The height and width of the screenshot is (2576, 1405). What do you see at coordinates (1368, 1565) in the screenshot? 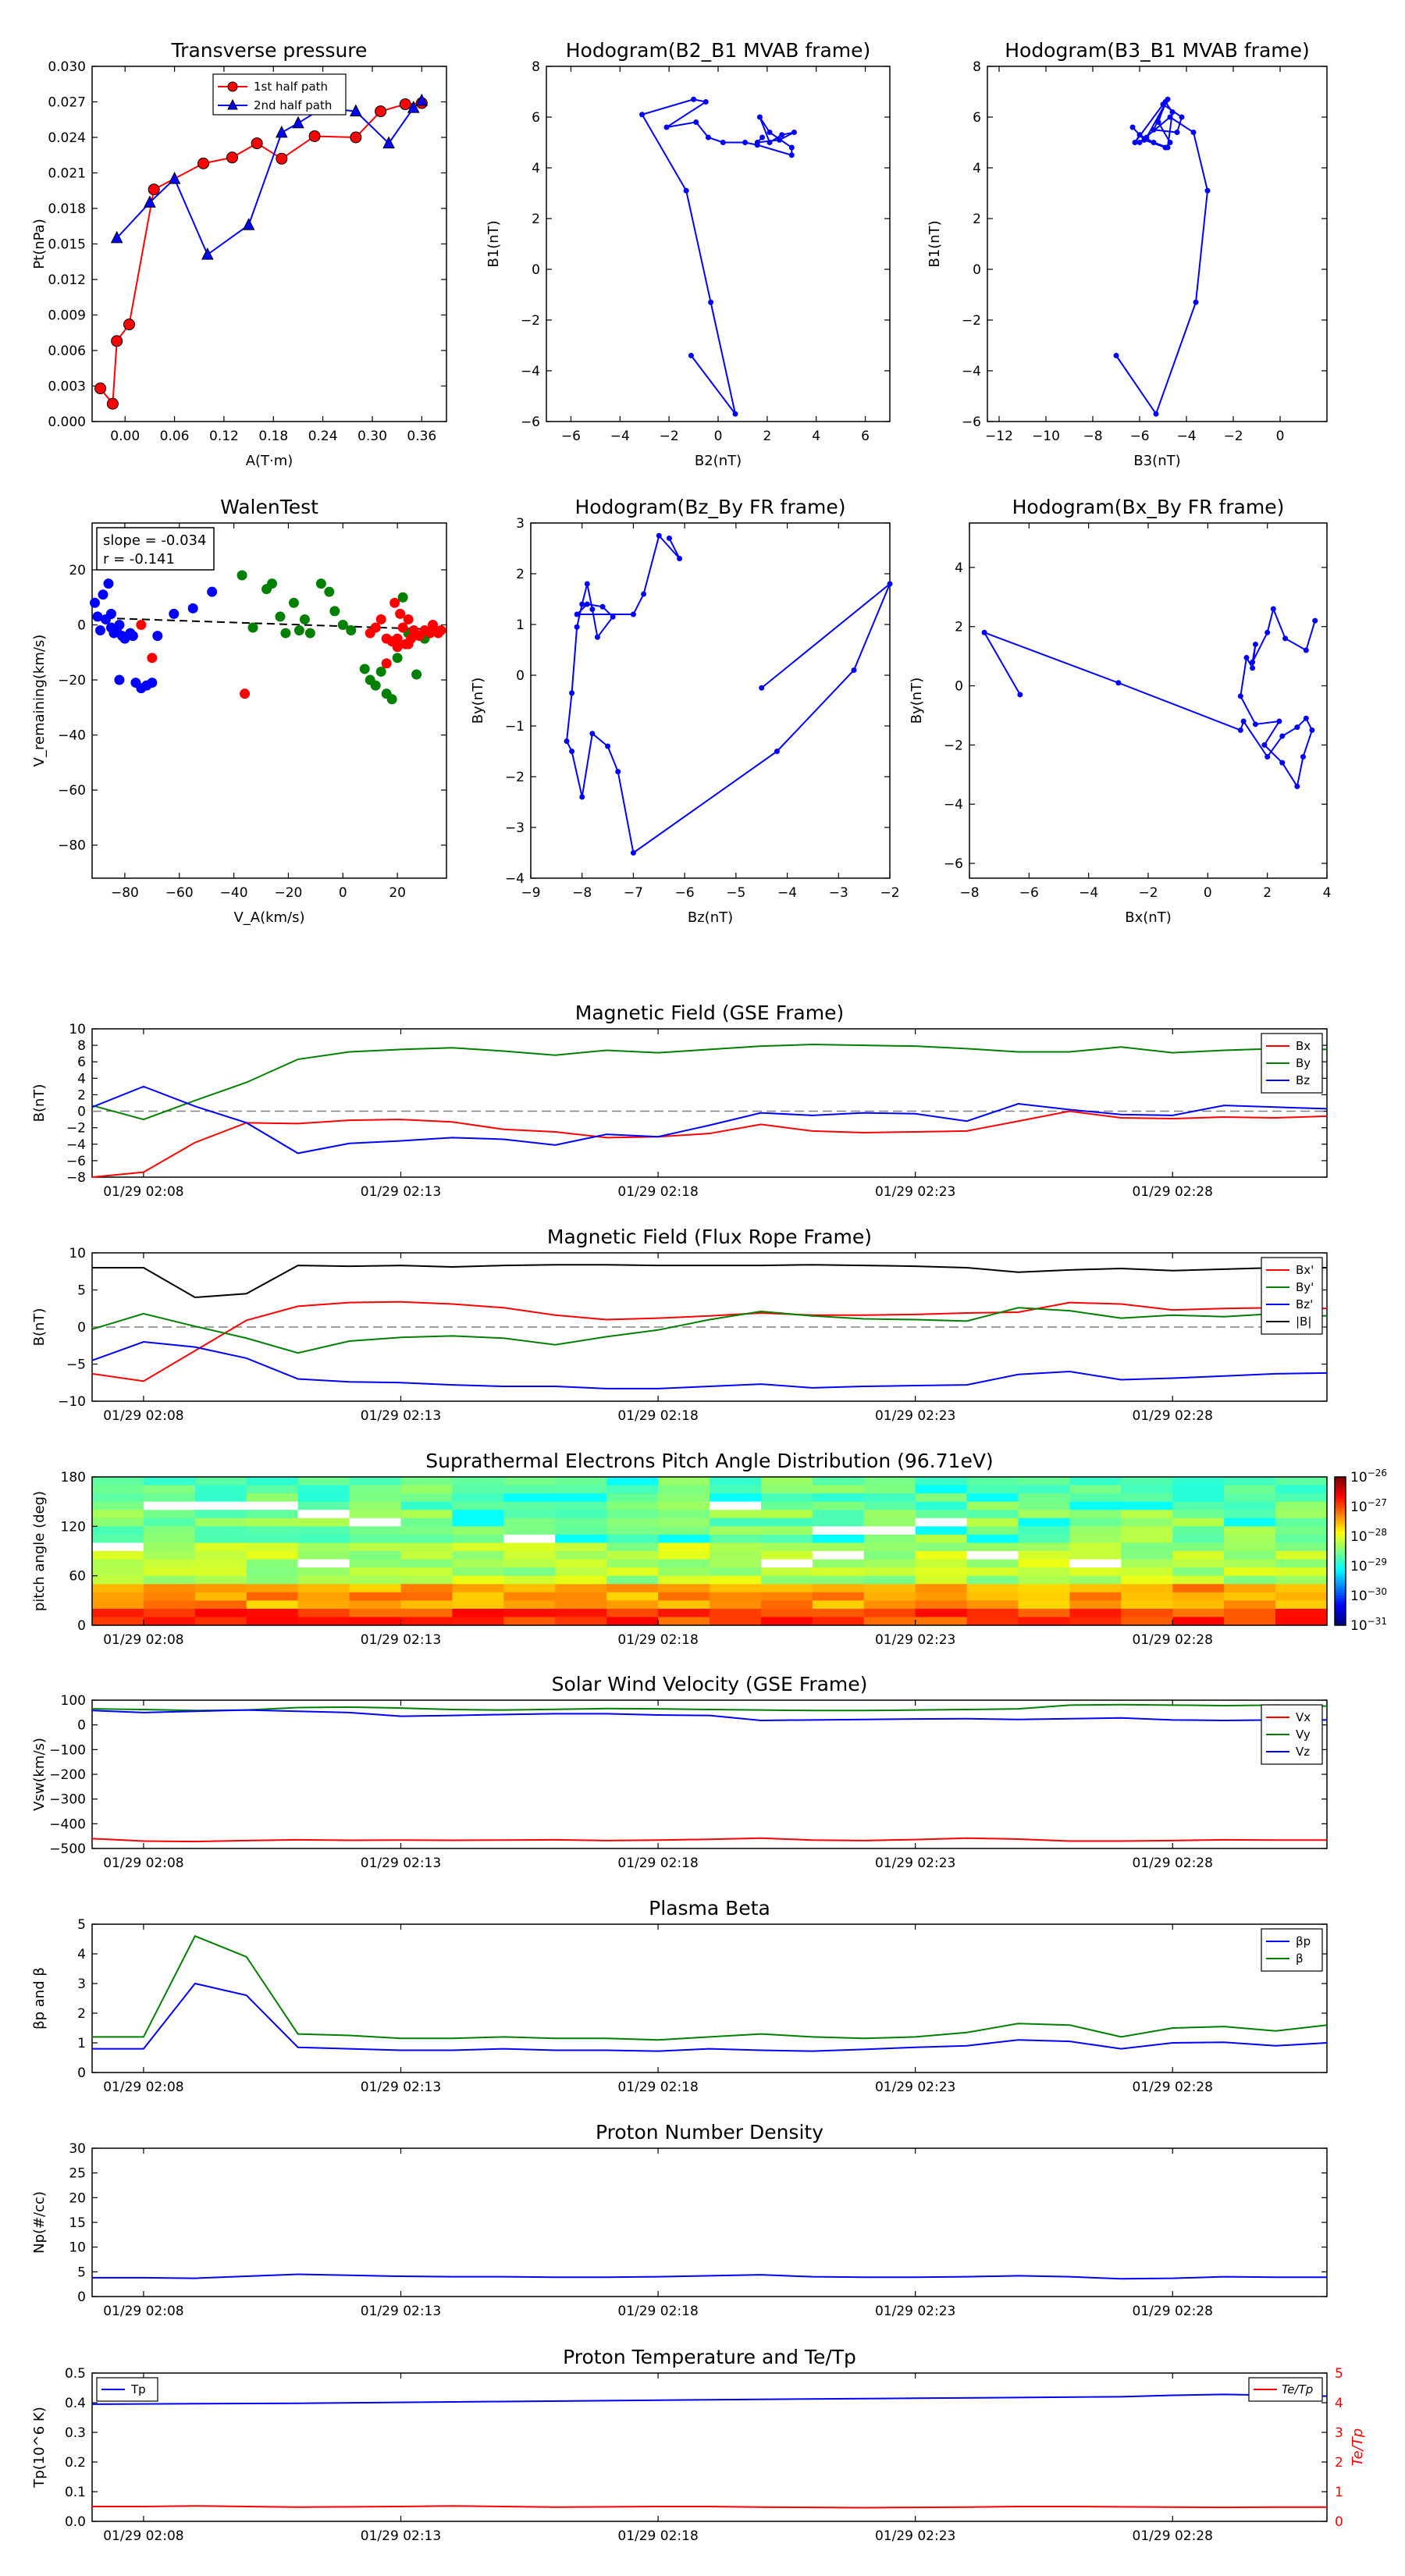
I see `pad-colorbar-label: 10−29` at bounding box center [1368, 1565].